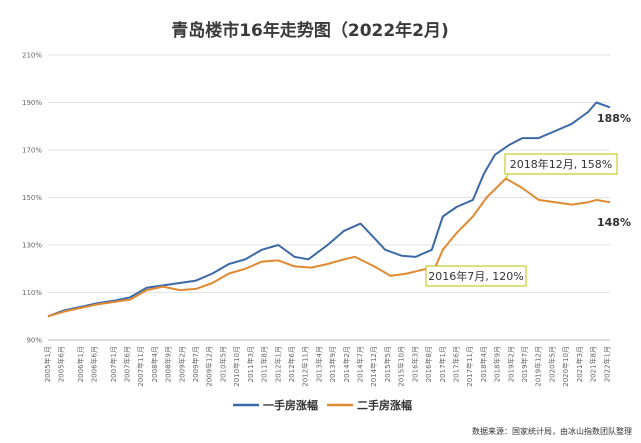  Describe the element at coordinates (384, 405) in the screenshot. I see `legend-label: 二手房涨幅` at that location.